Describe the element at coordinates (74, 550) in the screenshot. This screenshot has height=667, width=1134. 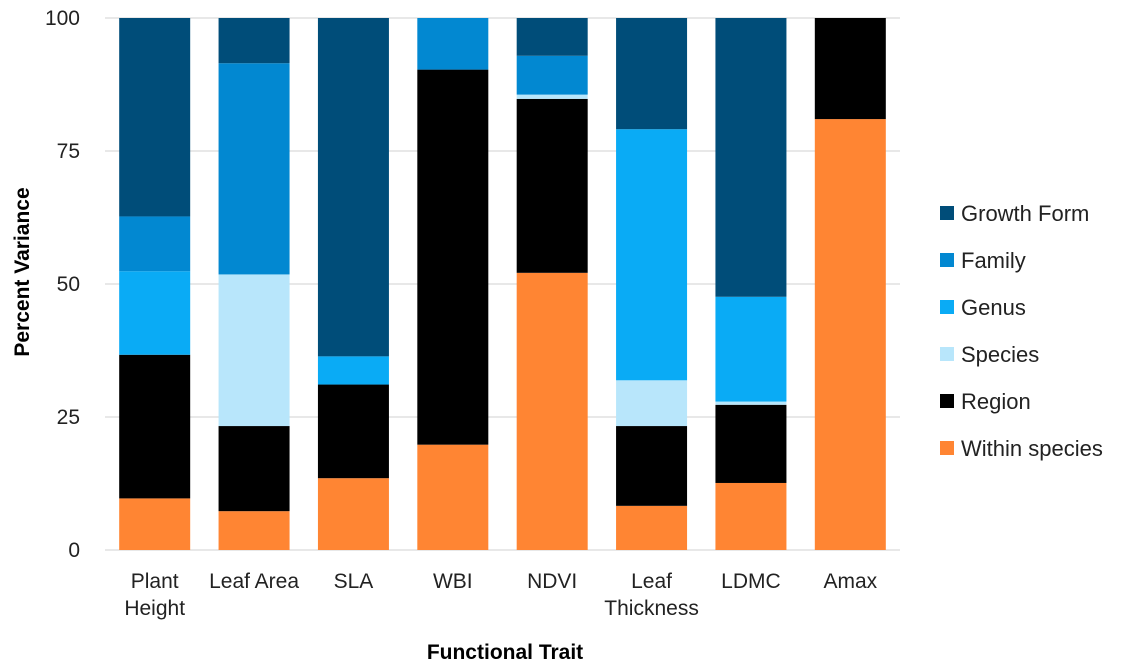
I see `y-tick-label: 0` at that location.